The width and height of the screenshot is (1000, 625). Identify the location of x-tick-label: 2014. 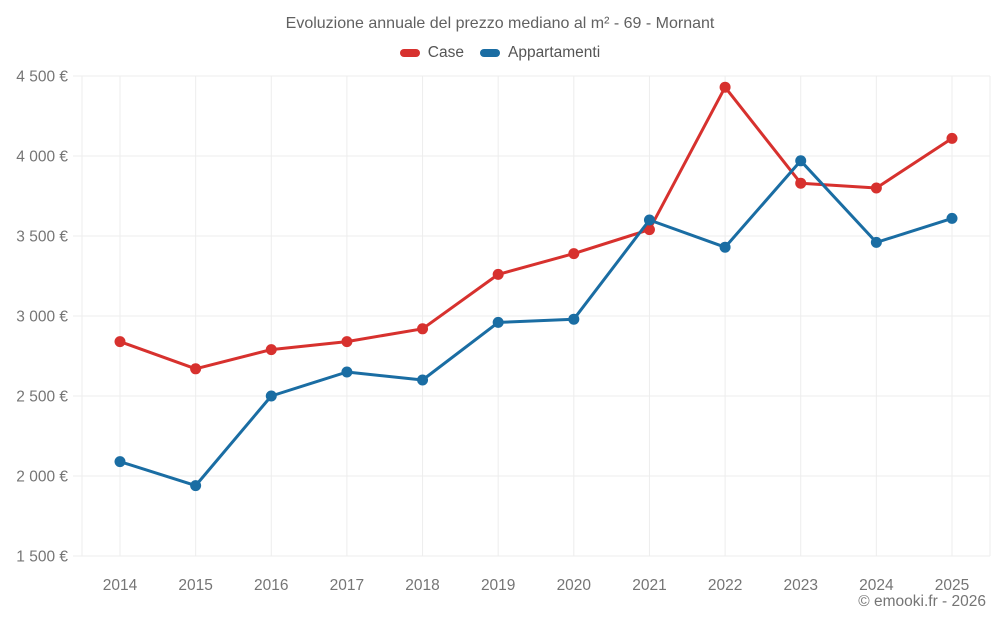
(120, 585).